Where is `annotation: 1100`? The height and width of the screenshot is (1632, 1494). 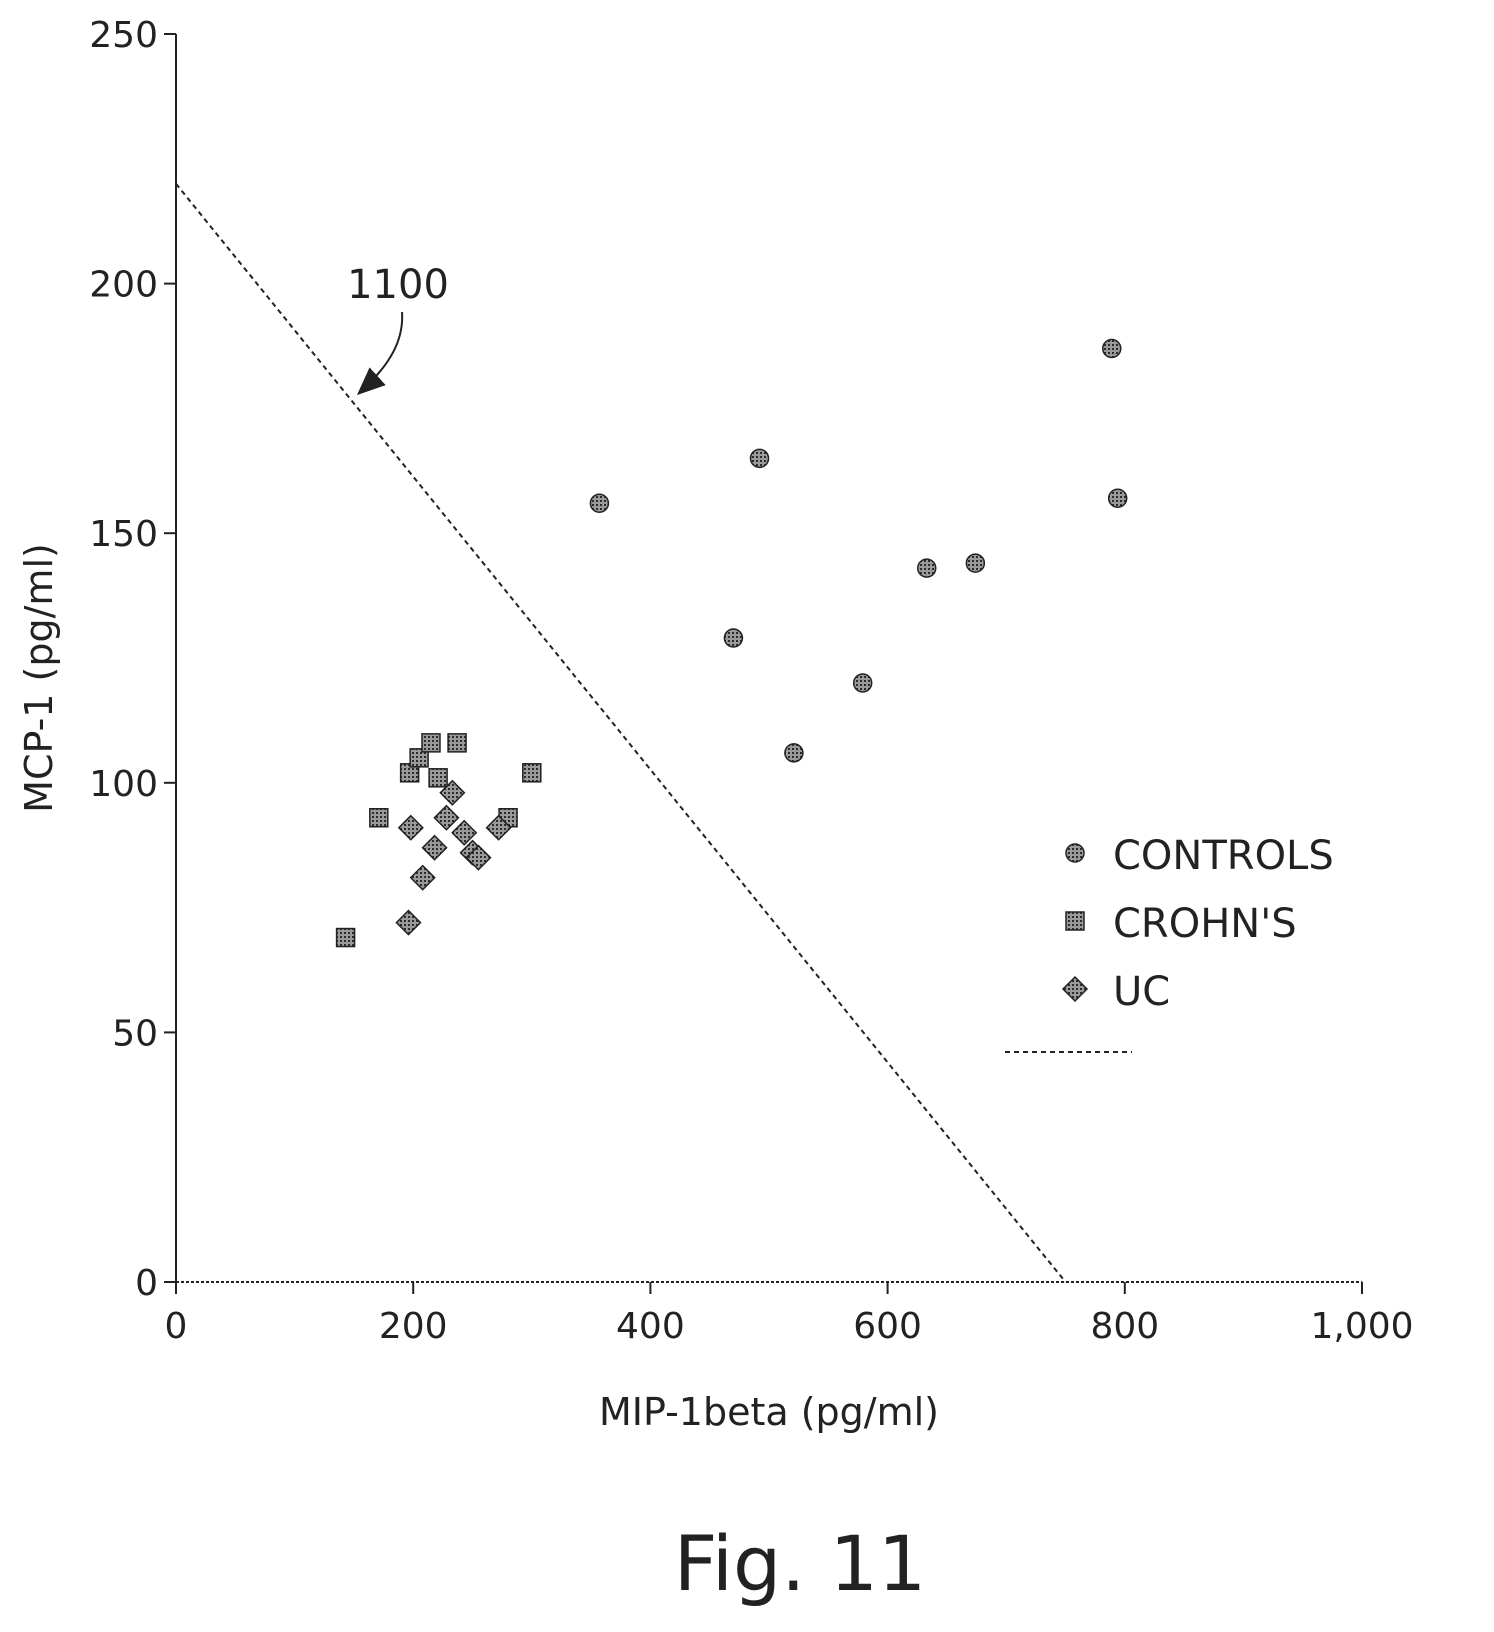
annotation: 1100 is located at coordinates (398, 329).